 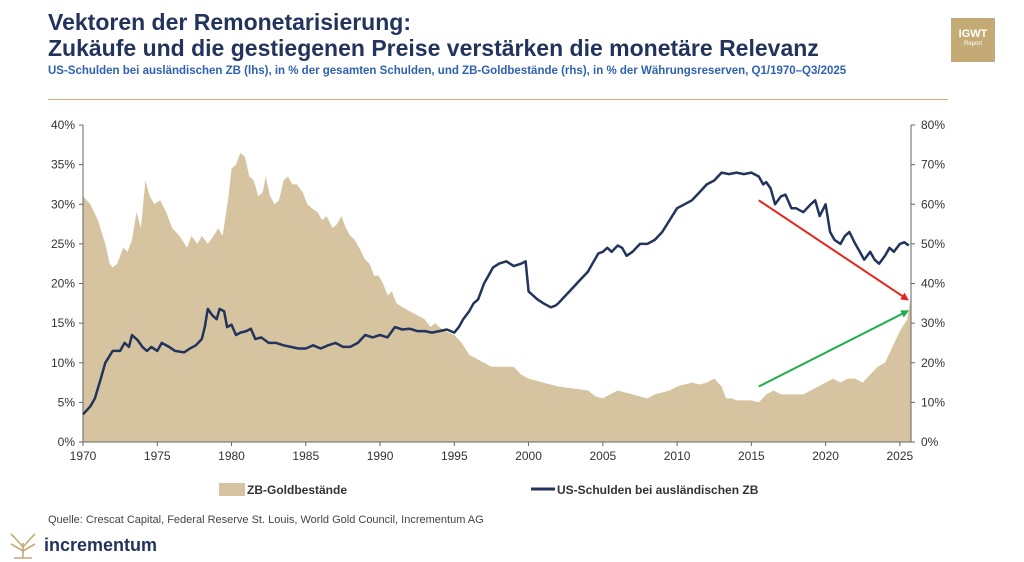 I want to click on x-tick-label: 2000, so click(x=528, y=456).